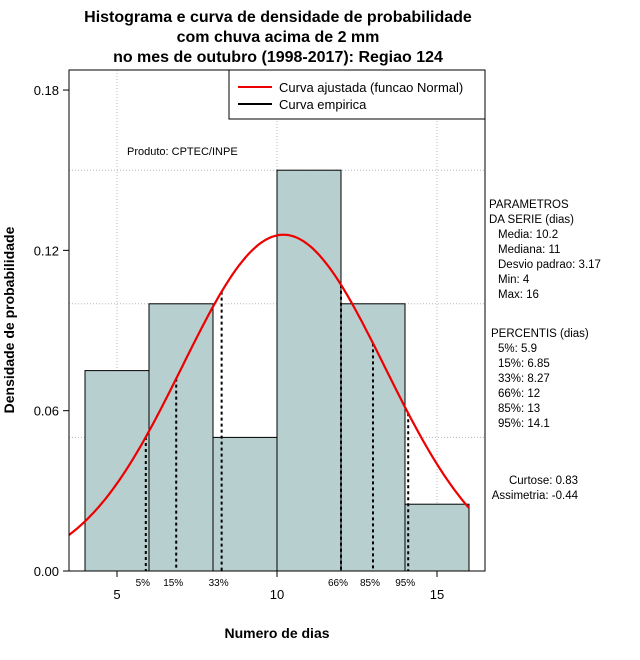 The image size is (640, 660). What do you see at coordinates (46, 571) in the screenshot?
I see `y-tick-label: 0.00` at bounding box center [46, 571].